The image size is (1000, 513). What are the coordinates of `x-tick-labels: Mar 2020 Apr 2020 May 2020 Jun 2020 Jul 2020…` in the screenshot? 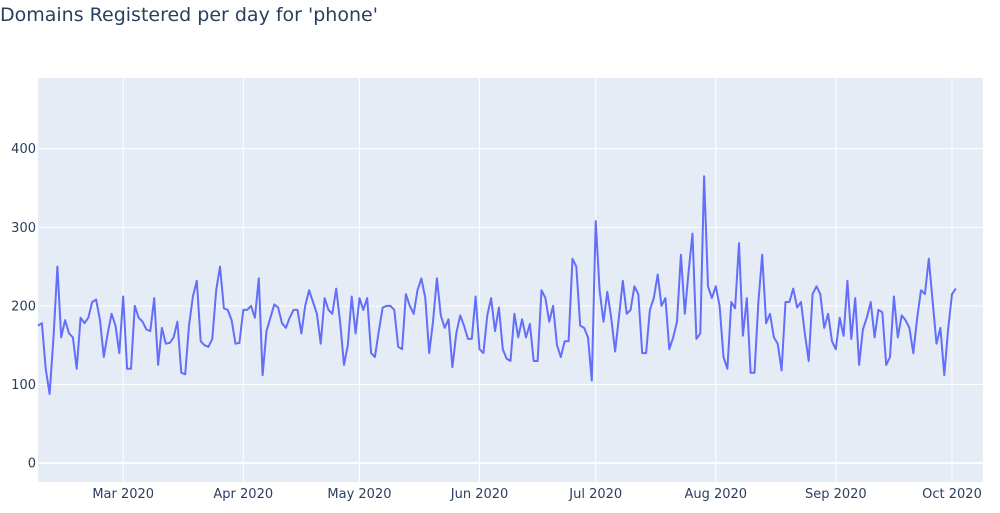 It's located at (537, 494).